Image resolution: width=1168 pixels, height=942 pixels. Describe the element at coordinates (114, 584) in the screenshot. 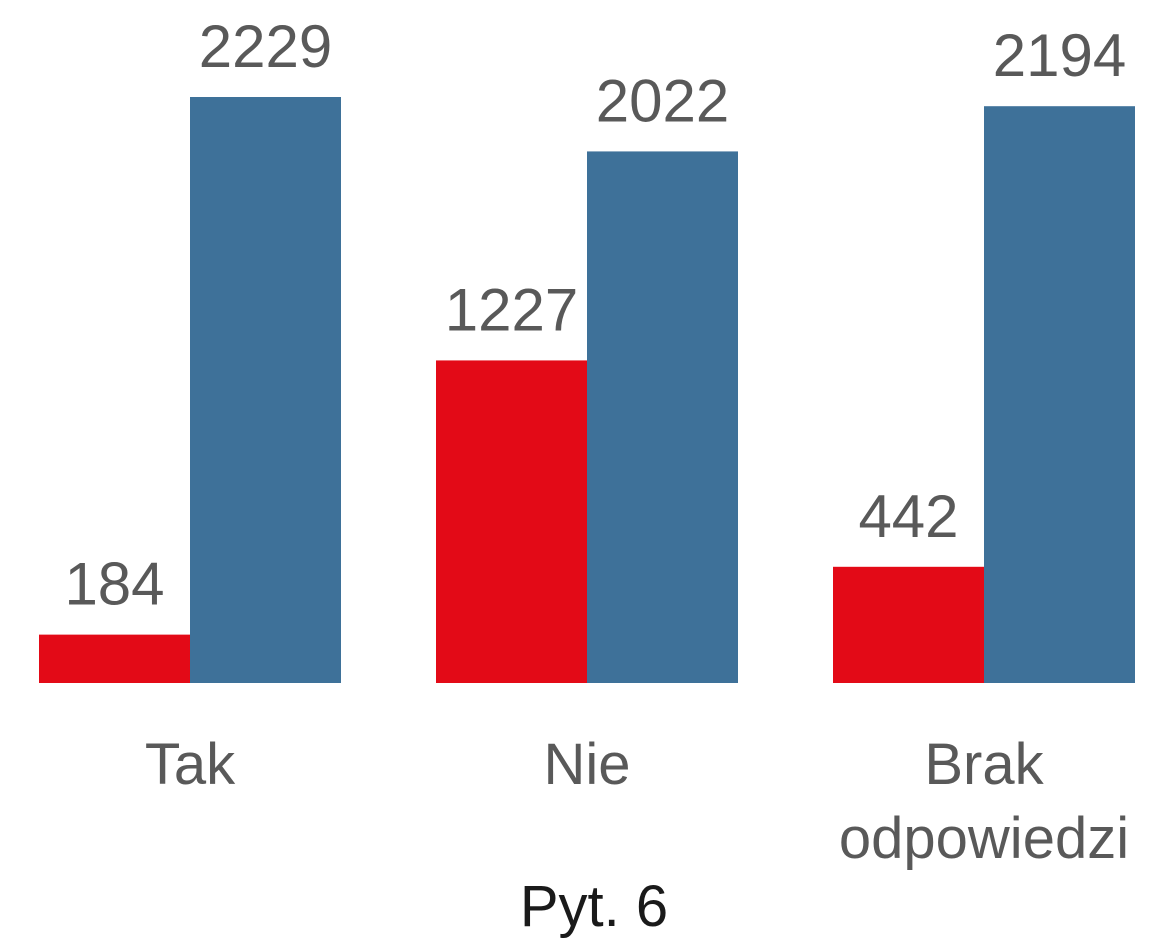

I see `value-label: 184` at that location.